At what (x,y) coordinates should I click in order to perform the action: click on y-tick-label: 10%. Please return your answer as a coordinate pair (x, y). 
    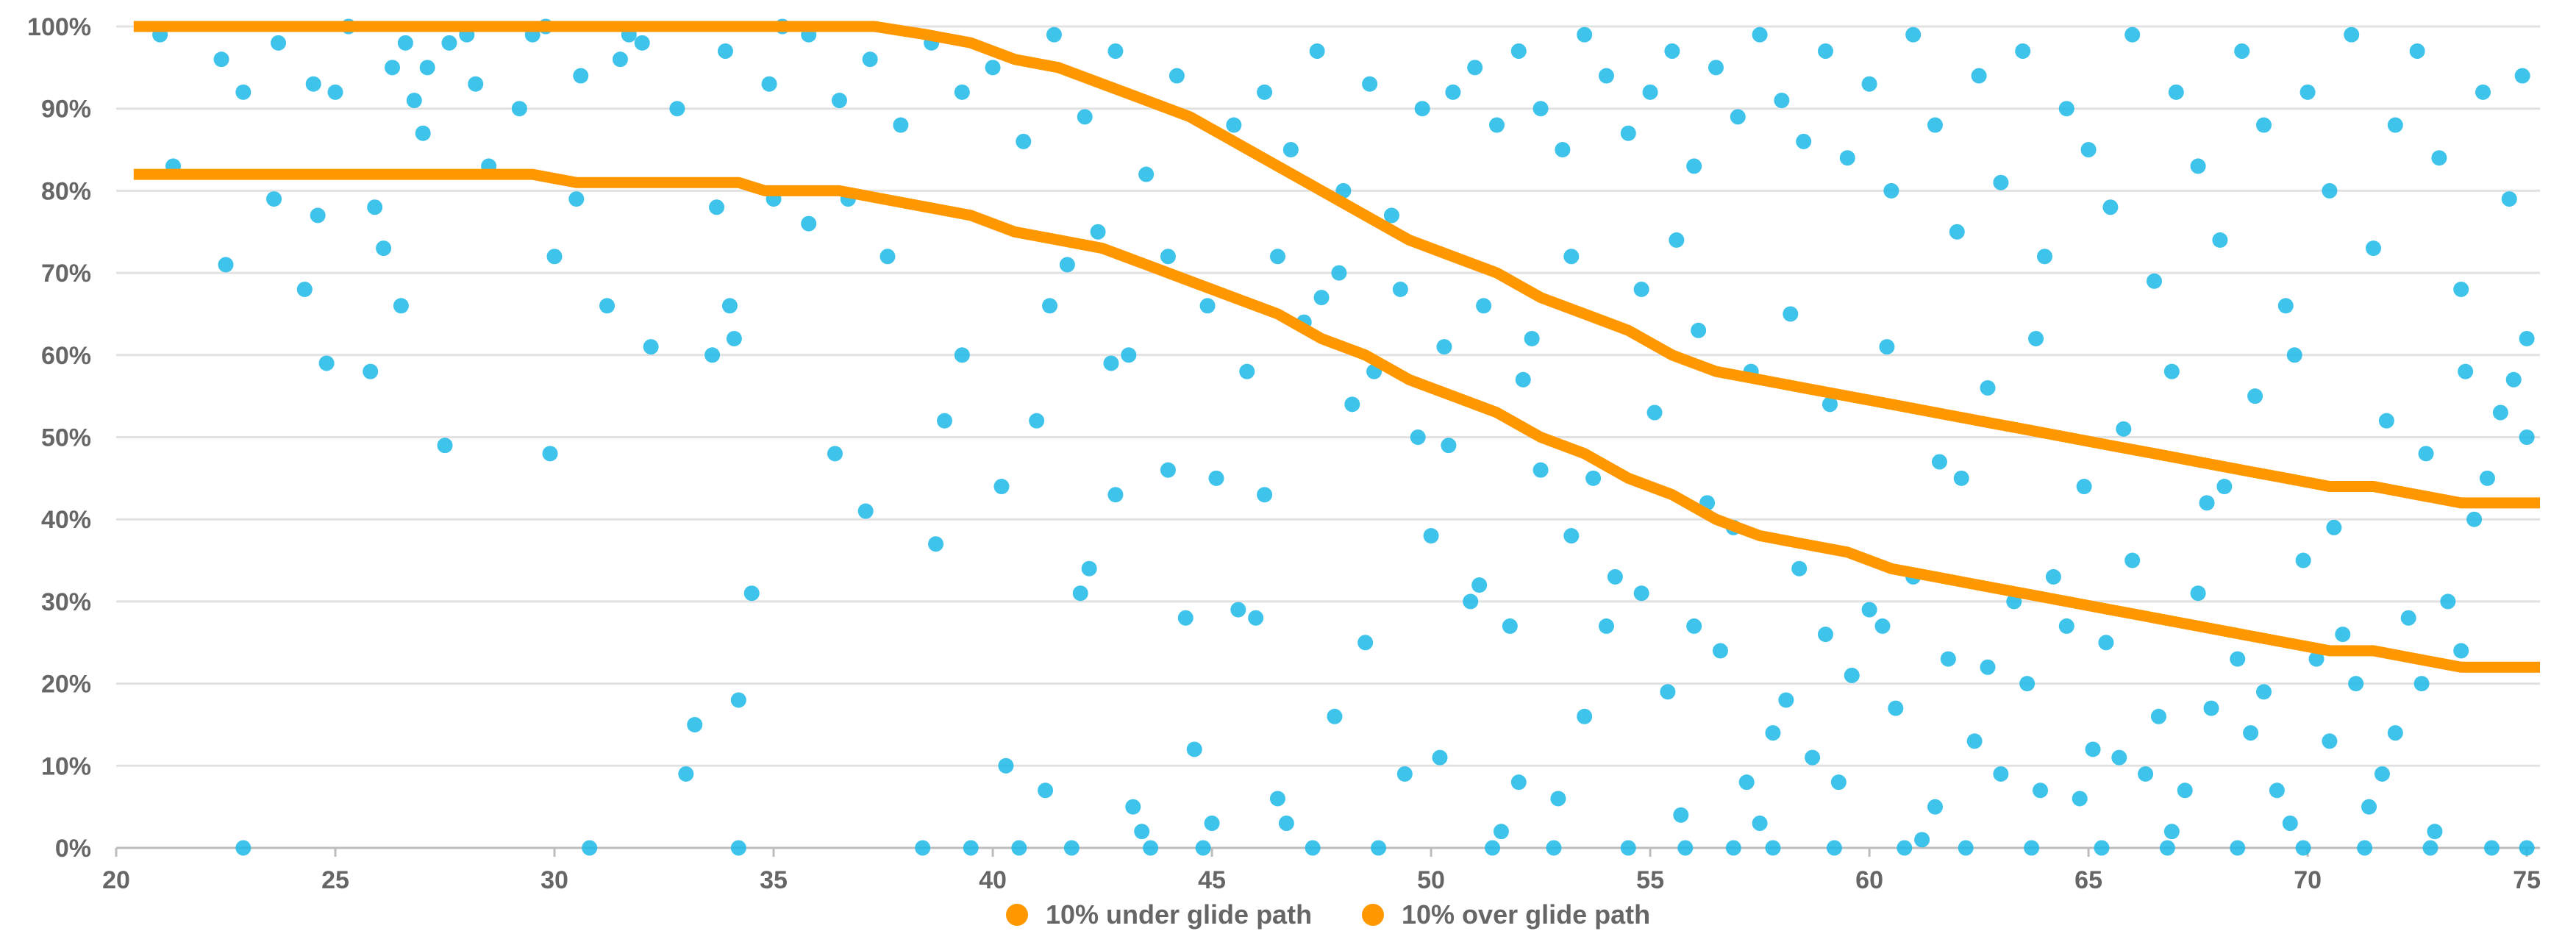
    Looking at the image, I should click on (66, 766).